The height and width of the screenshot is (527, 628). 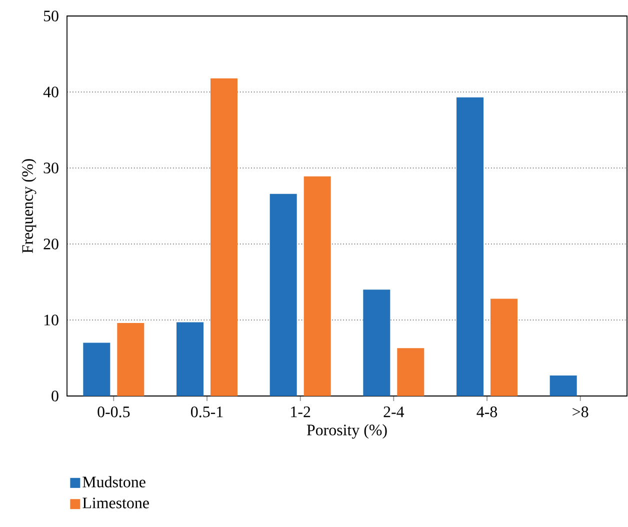 What do you see at coordinates (487, 412) in the screenshot?
I see `x-tick-label: 4-8` at bounding box center [487, 412].